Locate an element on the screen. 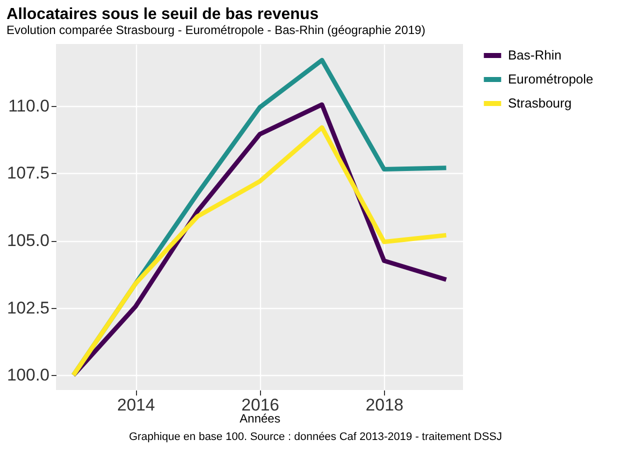 The height and width of the screenshot is (470, 631). legend-label: Bas-Rhin is located at coordinates (535, 55).